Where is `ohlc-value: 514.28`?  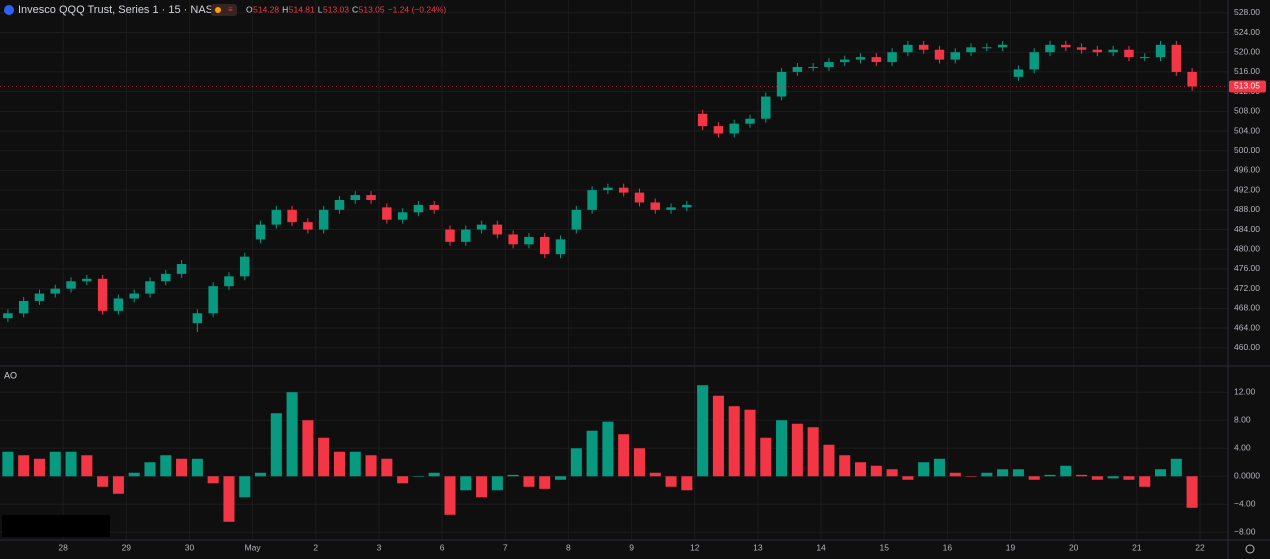
ohlc-value: 514.28 is located at coordinates (266, 9).